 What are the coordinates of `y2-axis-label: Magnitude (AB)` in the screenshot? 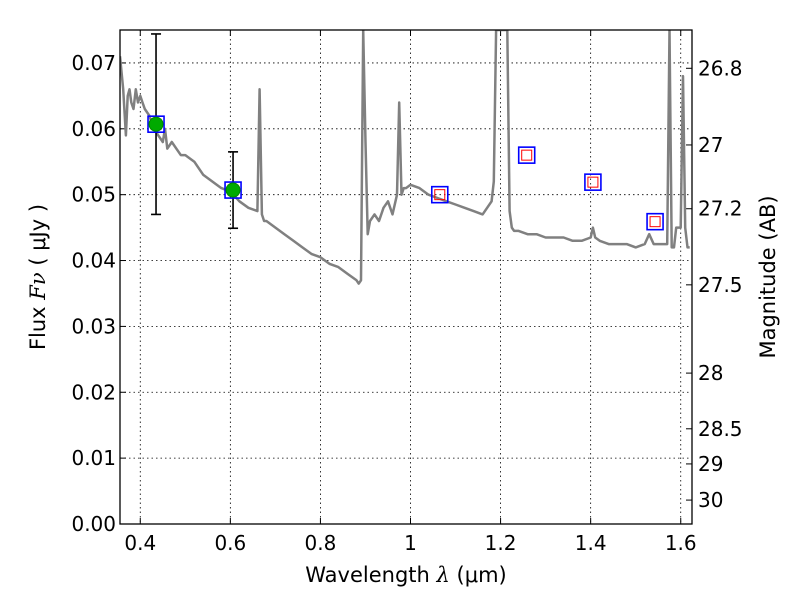 It's located at (768, 276).